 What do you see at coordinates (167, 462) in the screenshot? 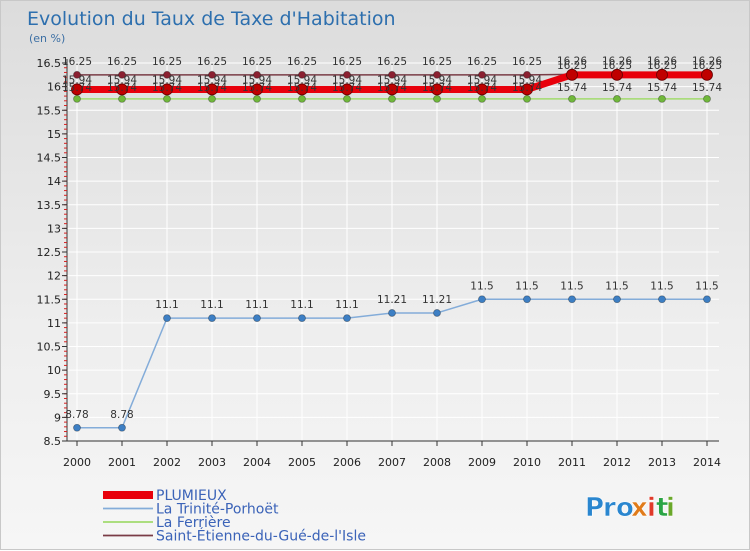
I see `x-tick-label: 2002` at bounding box center [167, 462].